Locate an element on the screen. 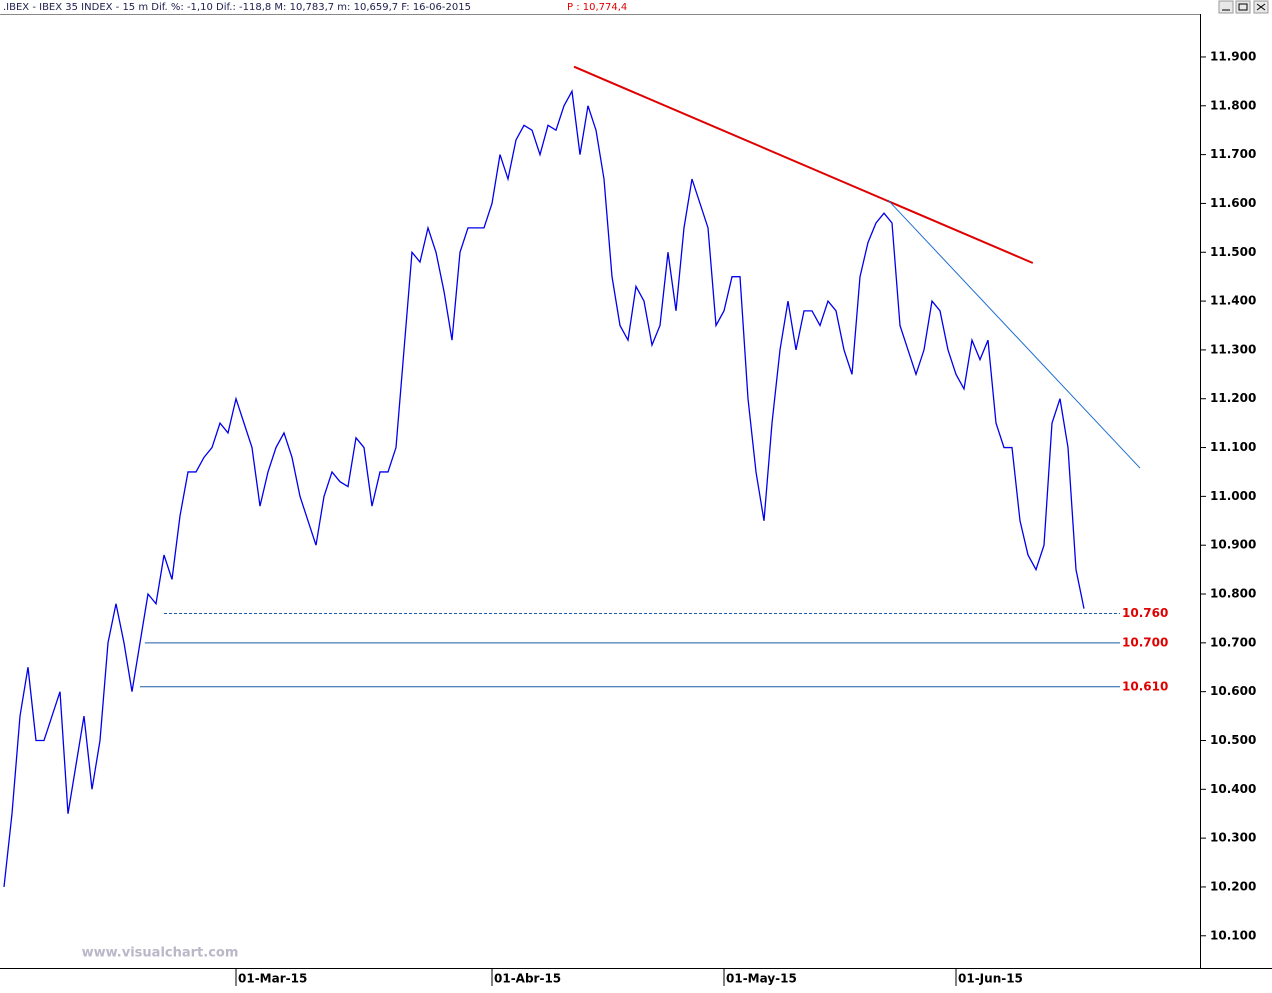 Image resolution: width=1272 pixels, height=993 pixels. y-tick-label: 10.900 is located at coordinates (1233, 545).